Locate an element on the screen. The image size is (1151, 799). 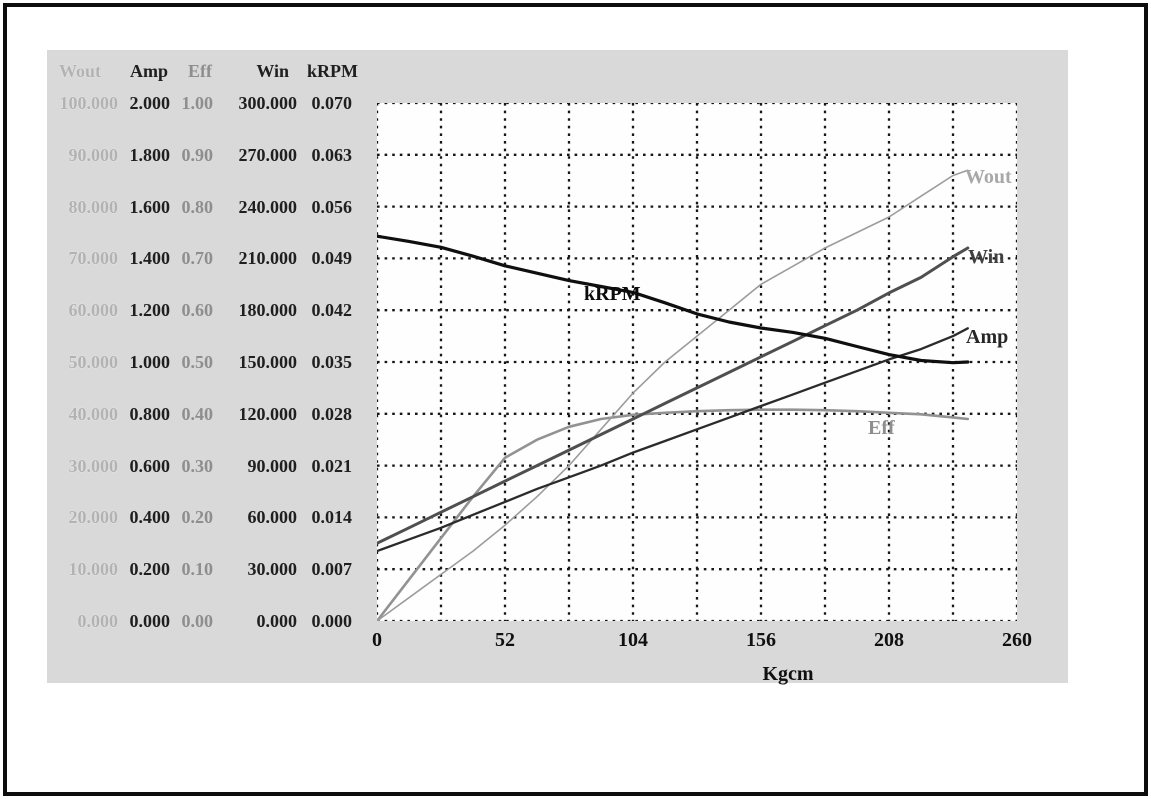
curve-amp is located at coordinates (673, 440).